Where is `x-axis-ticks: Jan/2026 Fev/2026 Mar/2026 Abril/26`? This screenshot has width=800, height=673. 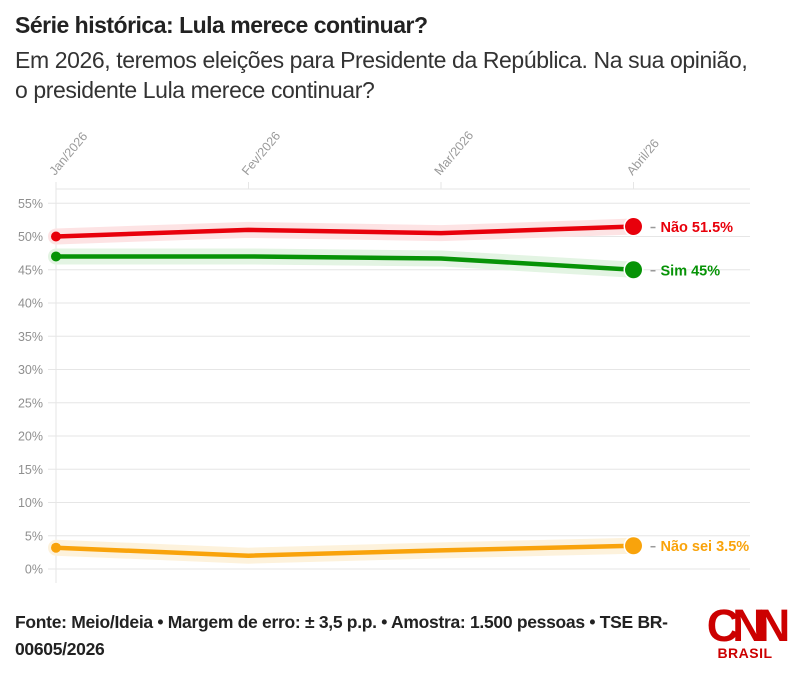 x-axis-ticks: Jan/2026 Fev/2026 Mar/2026 Abril/26 is located at coordinates (354, 158).